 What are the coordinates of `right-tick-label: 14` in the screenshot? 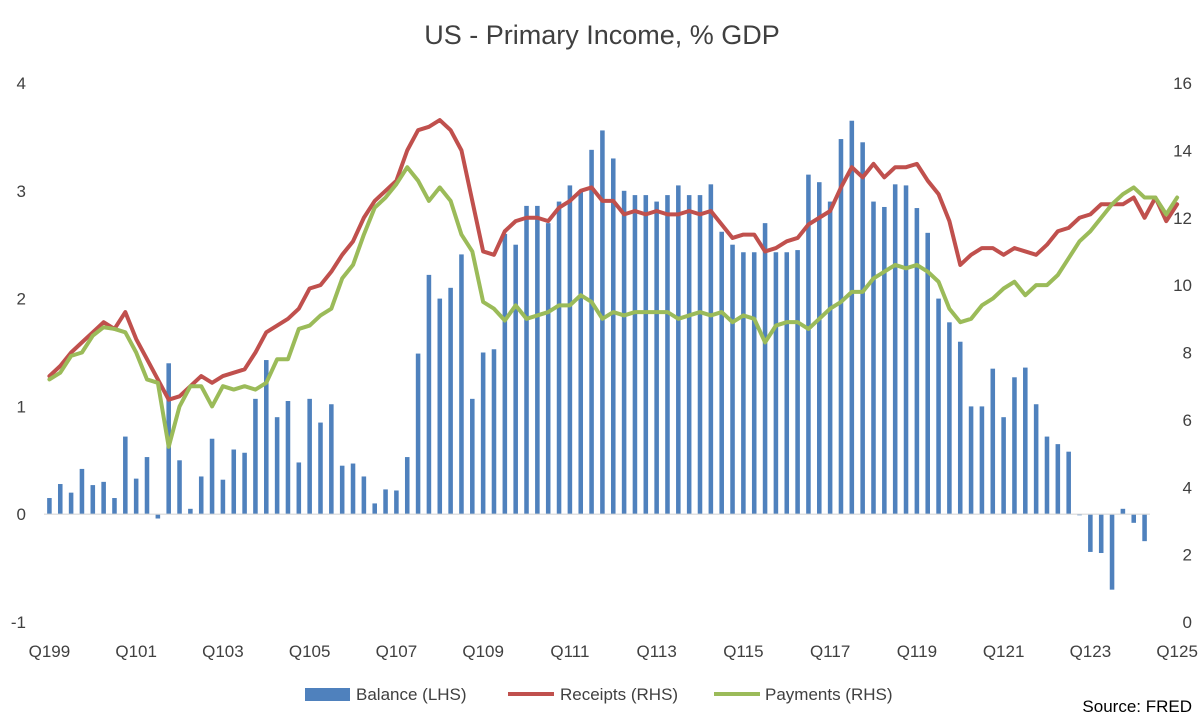 It's located at (1182, 150).